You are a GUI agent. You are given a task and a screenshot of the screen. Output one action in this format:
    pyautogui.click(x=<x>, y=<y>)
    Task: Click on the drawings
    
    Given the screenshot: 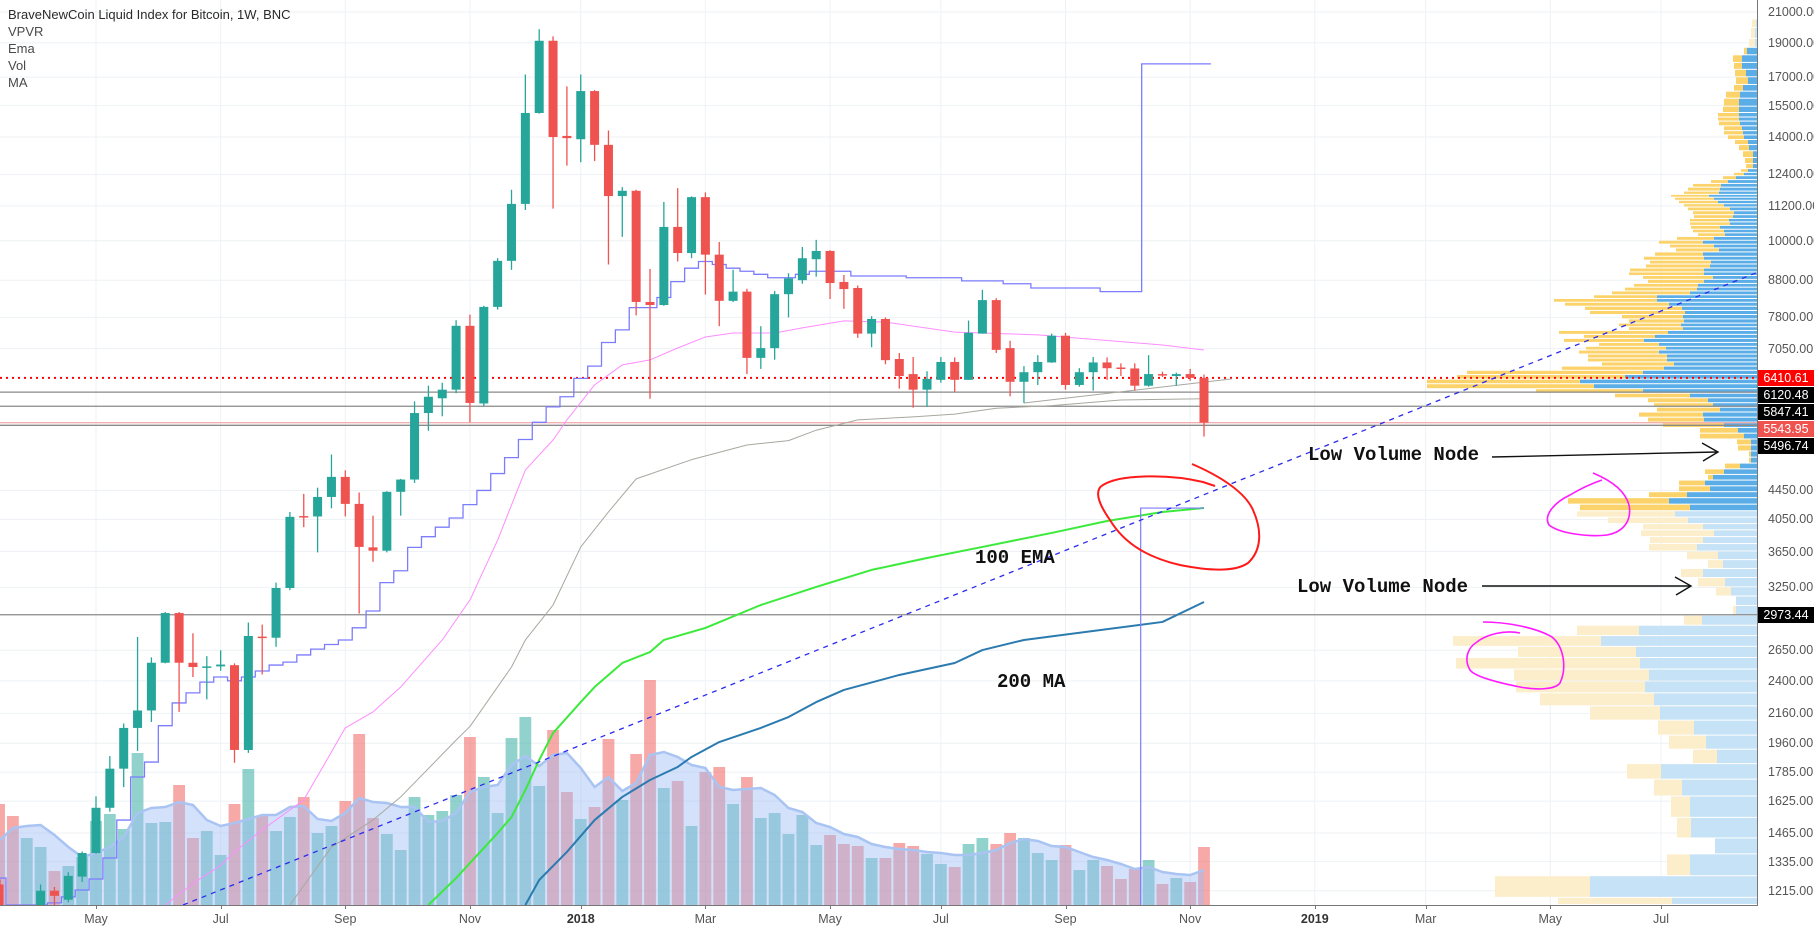 What is the action you would take?
    pyautogui.click(x=1408, y=566)
    